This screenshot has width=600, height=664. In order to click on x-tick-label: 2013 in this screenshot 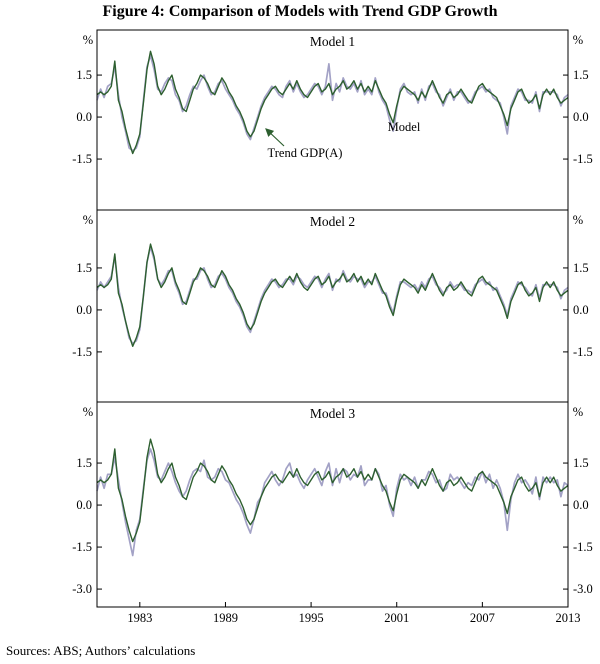, I will do `click(568, 618)`.